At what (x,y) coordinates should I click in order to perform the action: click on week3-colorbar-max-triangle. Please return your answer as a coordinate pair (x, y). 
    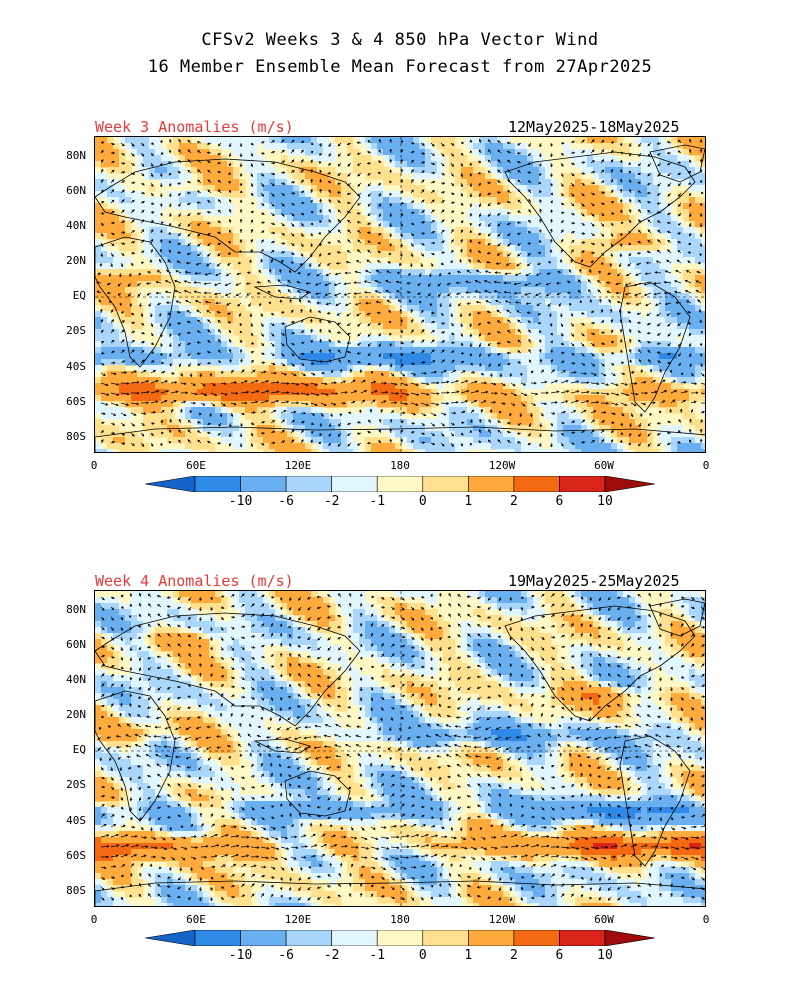
    Looking at the image, I should click on (629, 484).